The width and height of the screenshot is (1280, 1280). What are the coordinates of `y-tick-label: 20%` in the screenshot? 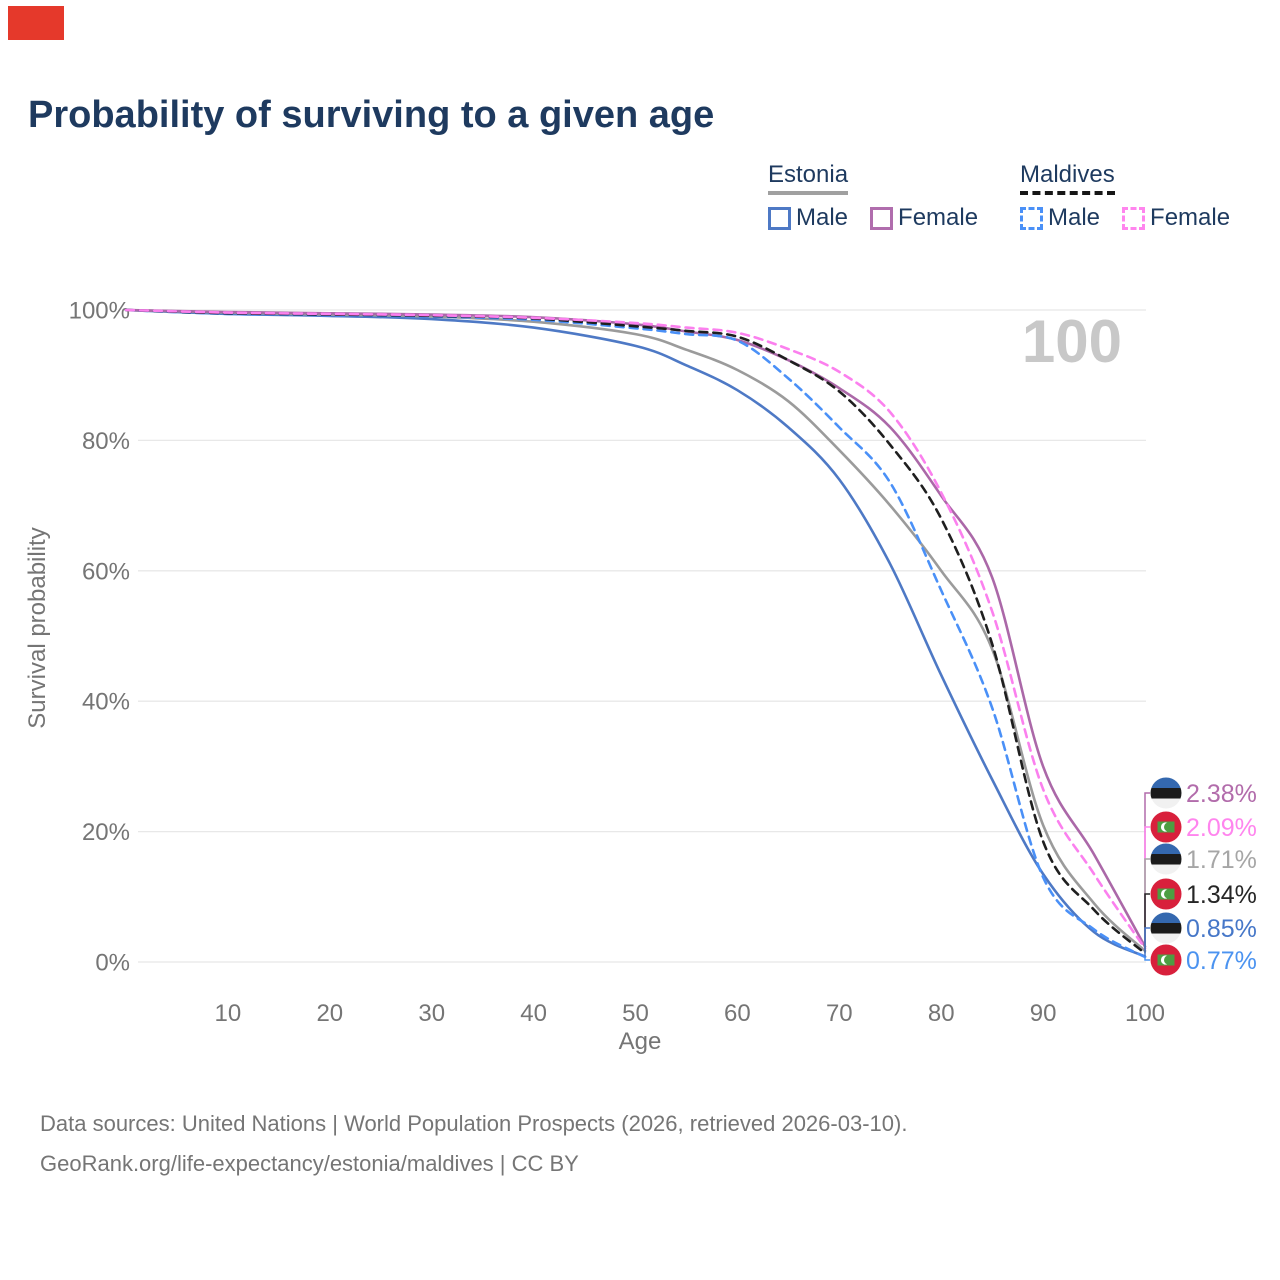 It's located at (106, 832).